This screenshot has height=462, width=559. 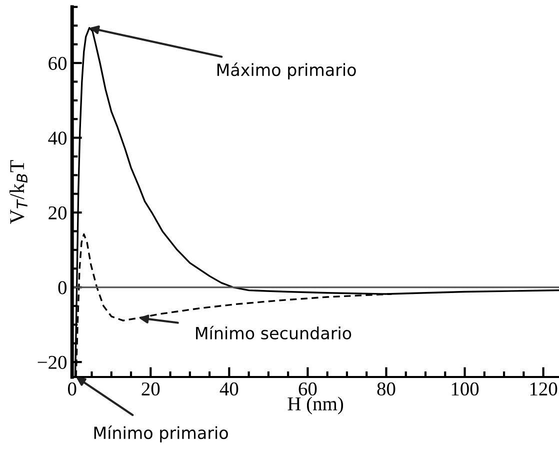 I want to click on y-tick-label: 40, so click(x=57, y=138).